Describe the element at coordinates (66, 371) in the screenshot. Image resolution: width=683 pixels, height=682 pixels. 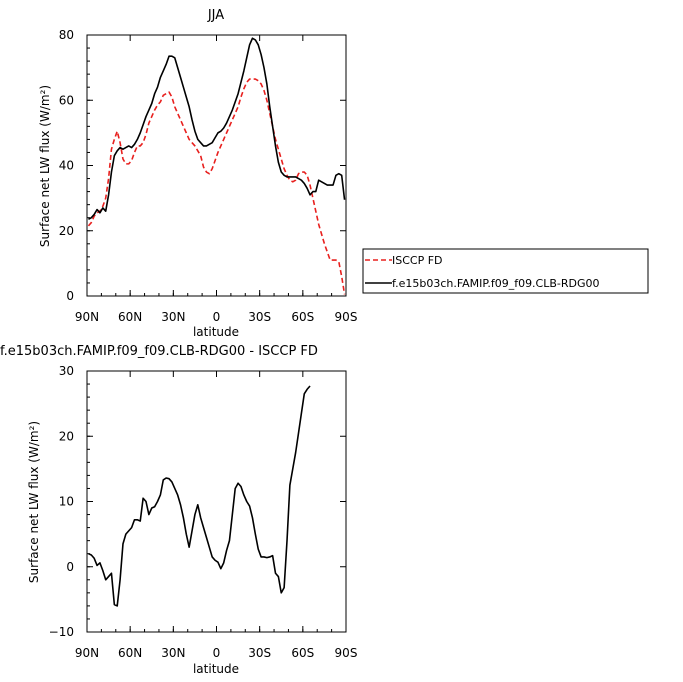
I see `y-tick-label: 30` at that location.